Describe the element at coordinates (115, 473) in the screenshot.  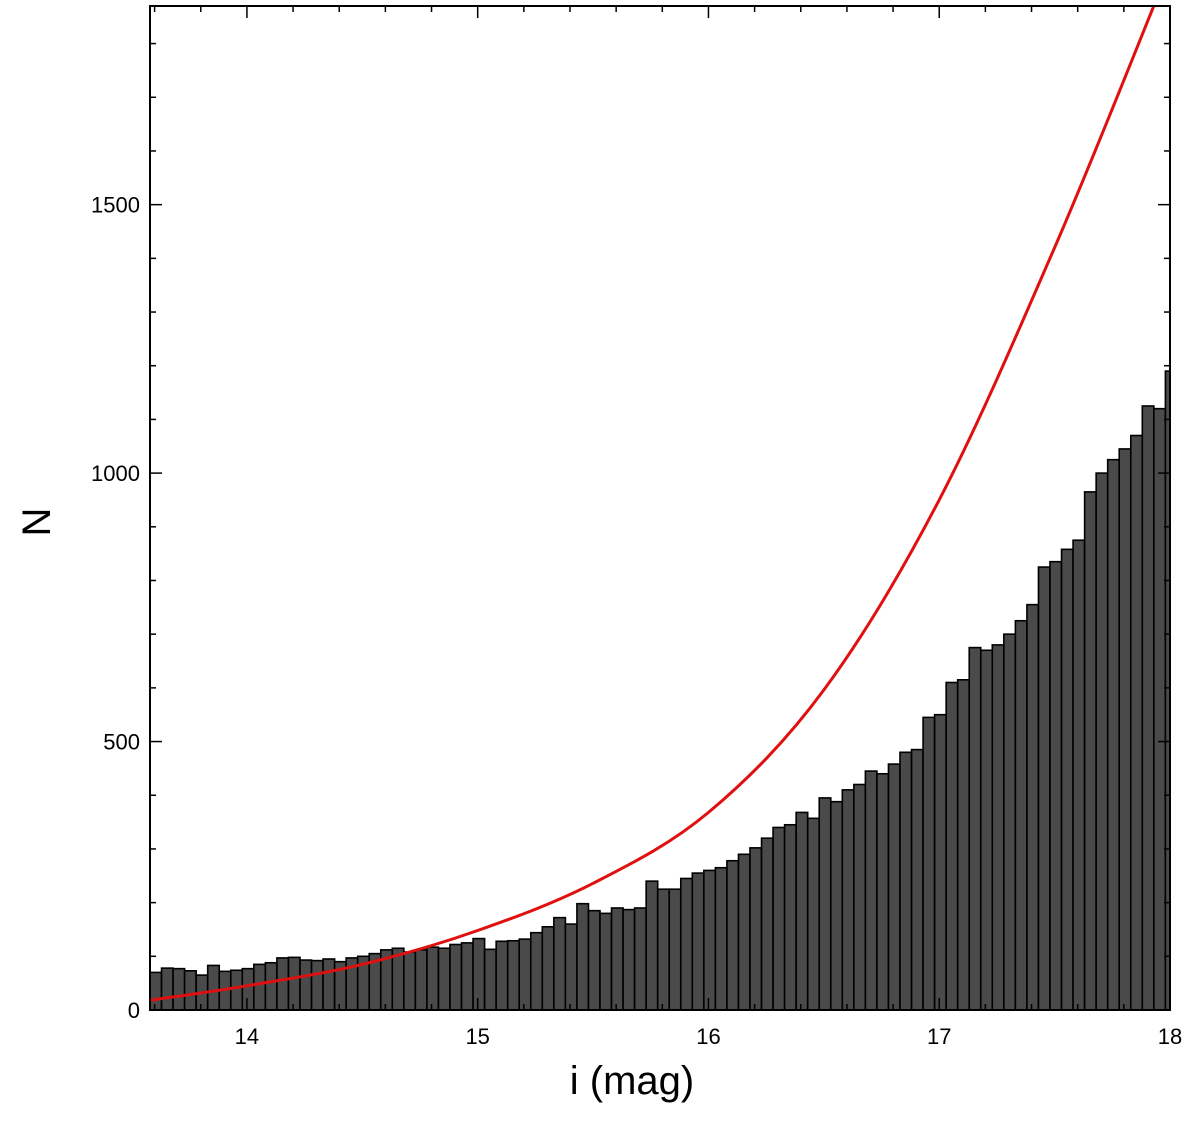
I see `y-tick-label: 1000` at that location.